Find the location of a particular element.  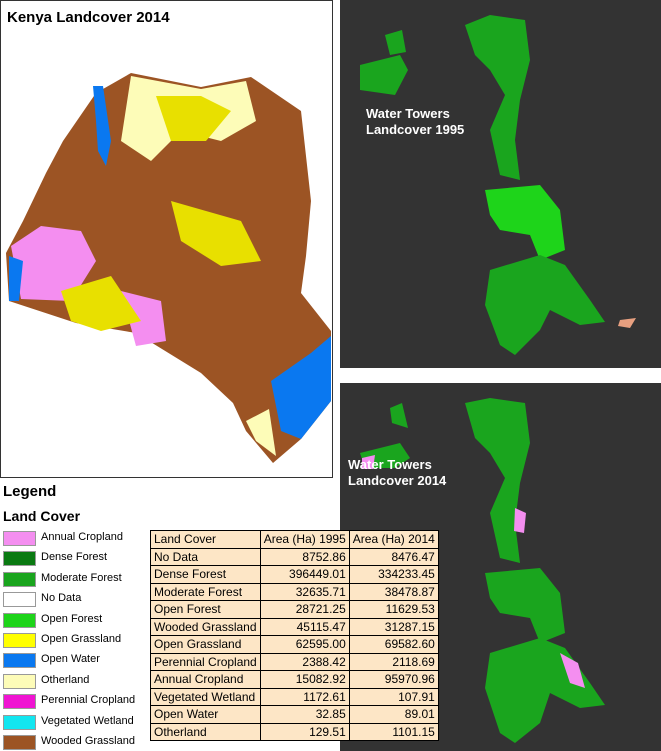

table-cell: Open Water is located at coordinates (205, 714).